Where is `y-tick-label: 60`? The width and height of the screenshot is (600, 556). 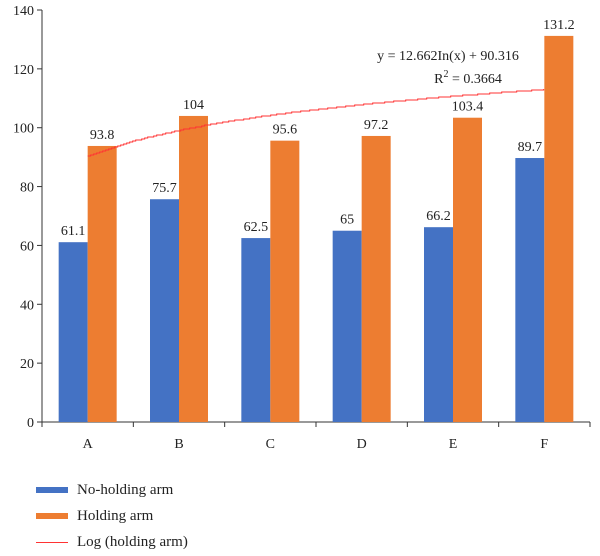 y-tick-label: 60 is located at coordinates (27, 246).